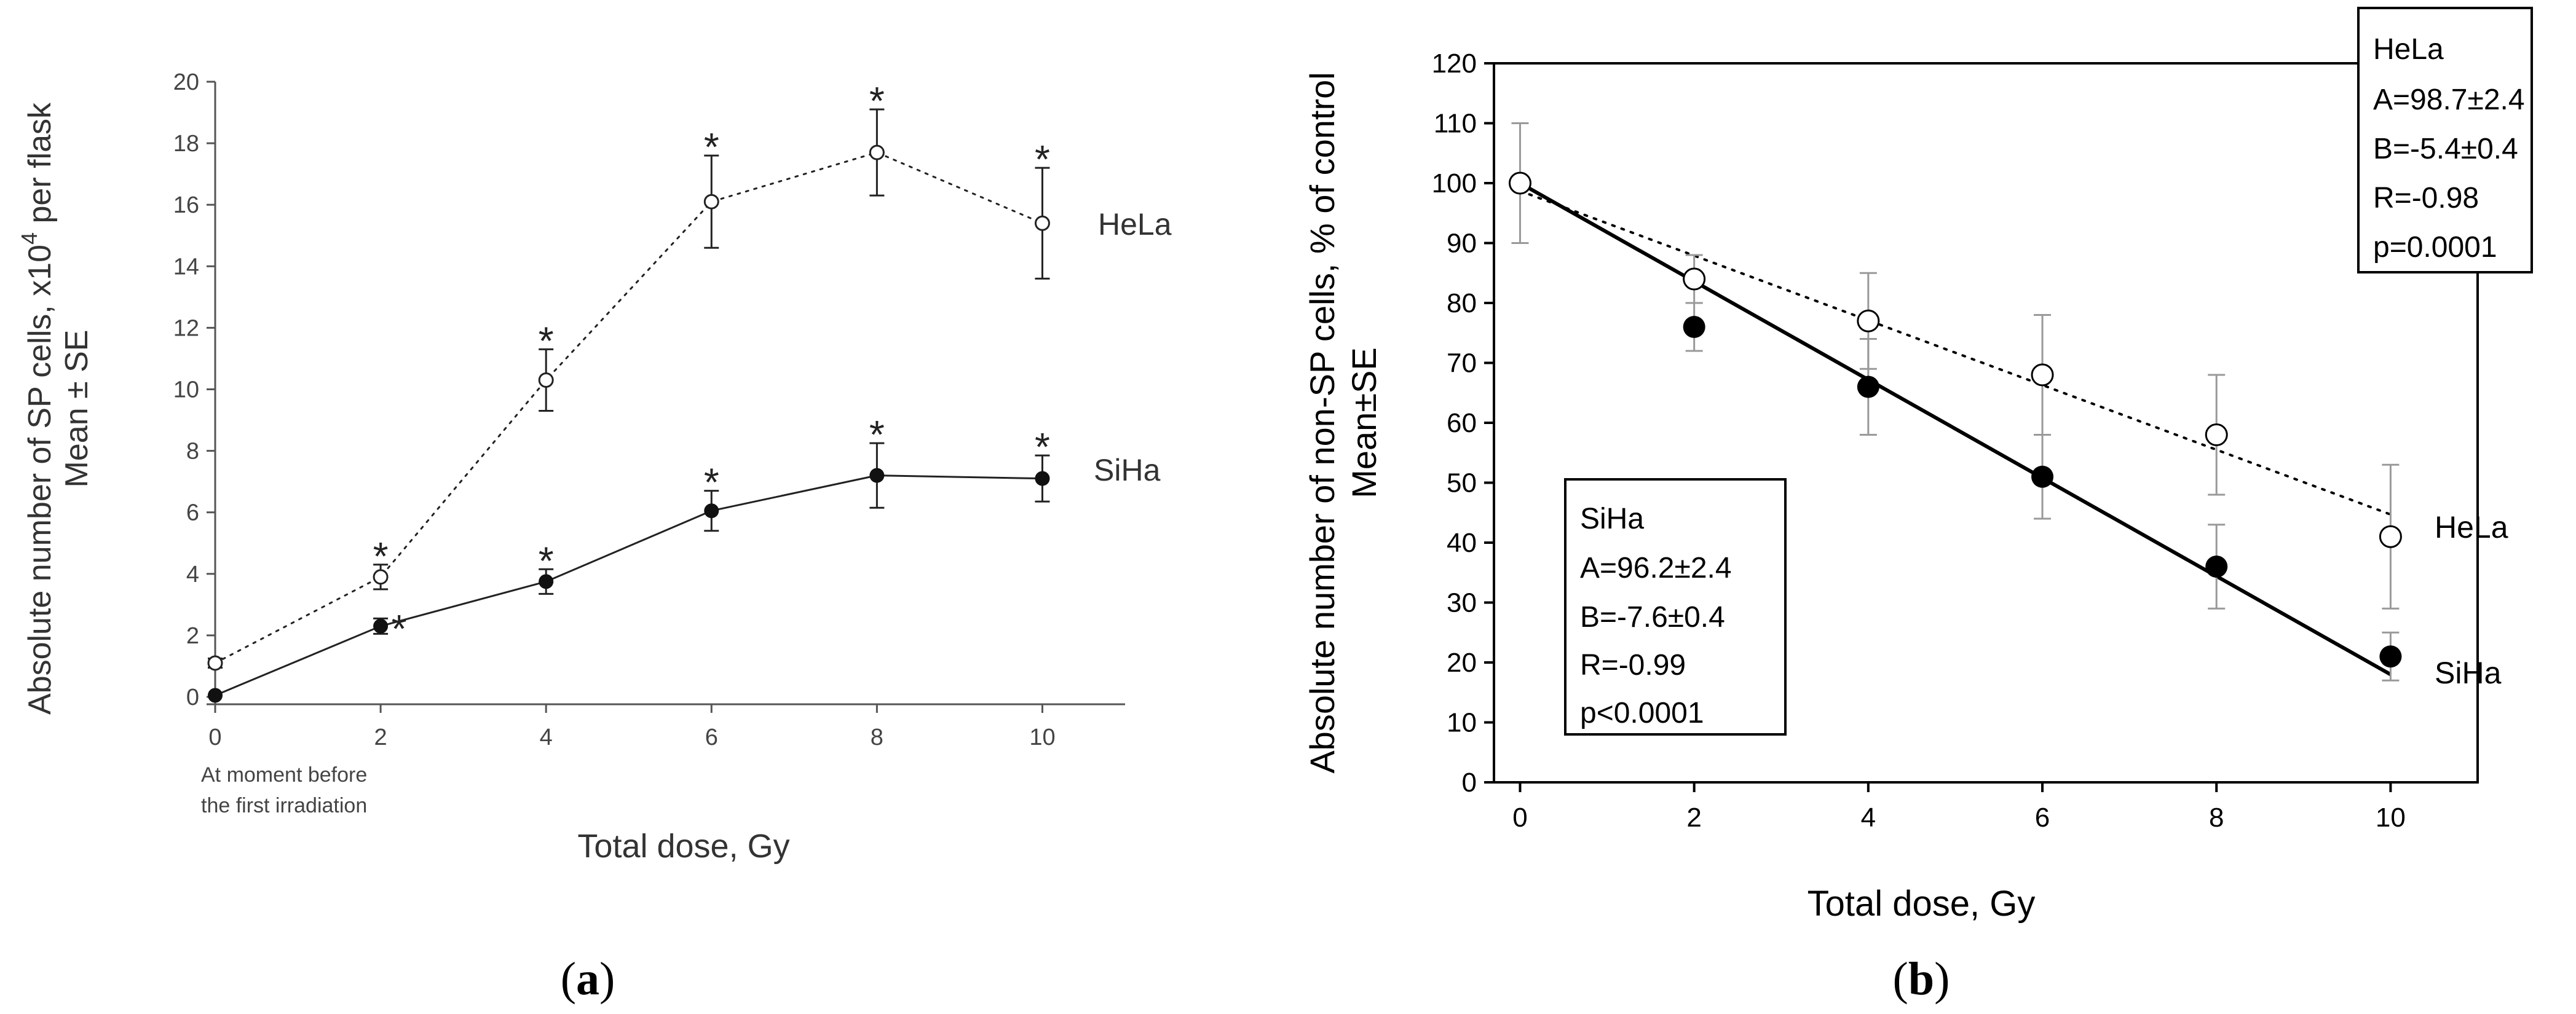 Image resolution: width=2576 pixels, height=1014 pixels. What do you see at coordinates (186, 267) in the screenshot?
I see `a-y-tick-label: 14` at bounding box center [186, 267].